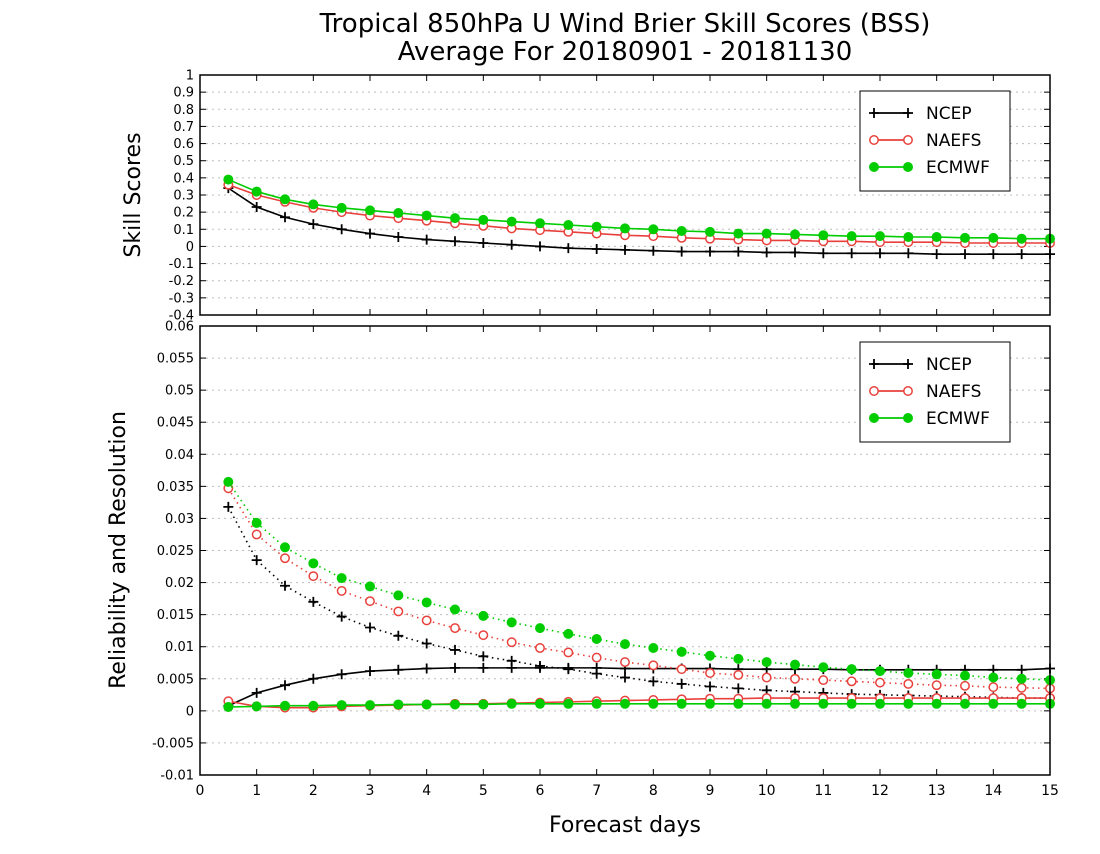 The image size is (1100, 854). What do you see at coordinates (183, 110) in the screenshot?
I see `y-tick-label: 0.8` at bounding box center [183, 110].